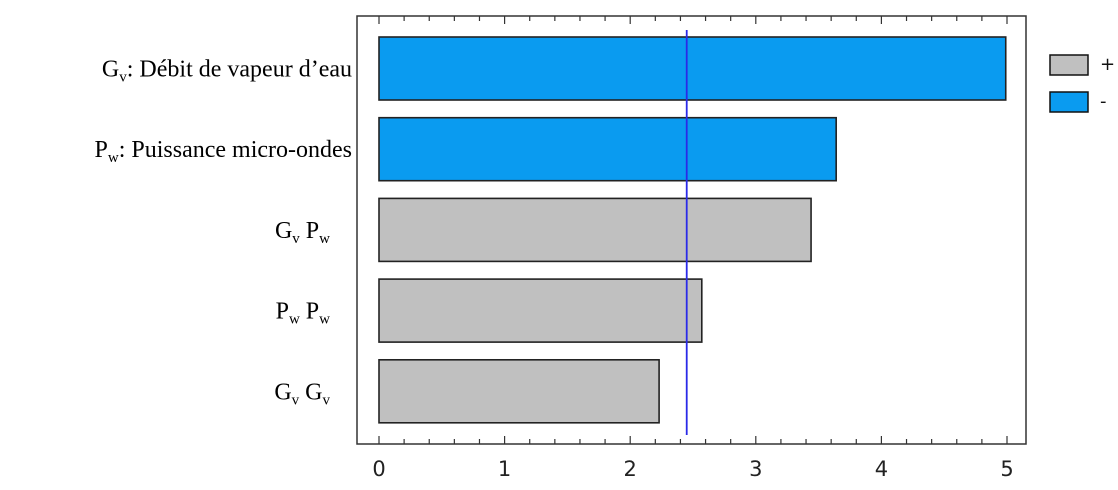 The image size is (1118, 490). Describe the element at coordinates (224, 151) in the screenshot. I see `category-label-2: Pw: Puissance micro-ondes` at that location.